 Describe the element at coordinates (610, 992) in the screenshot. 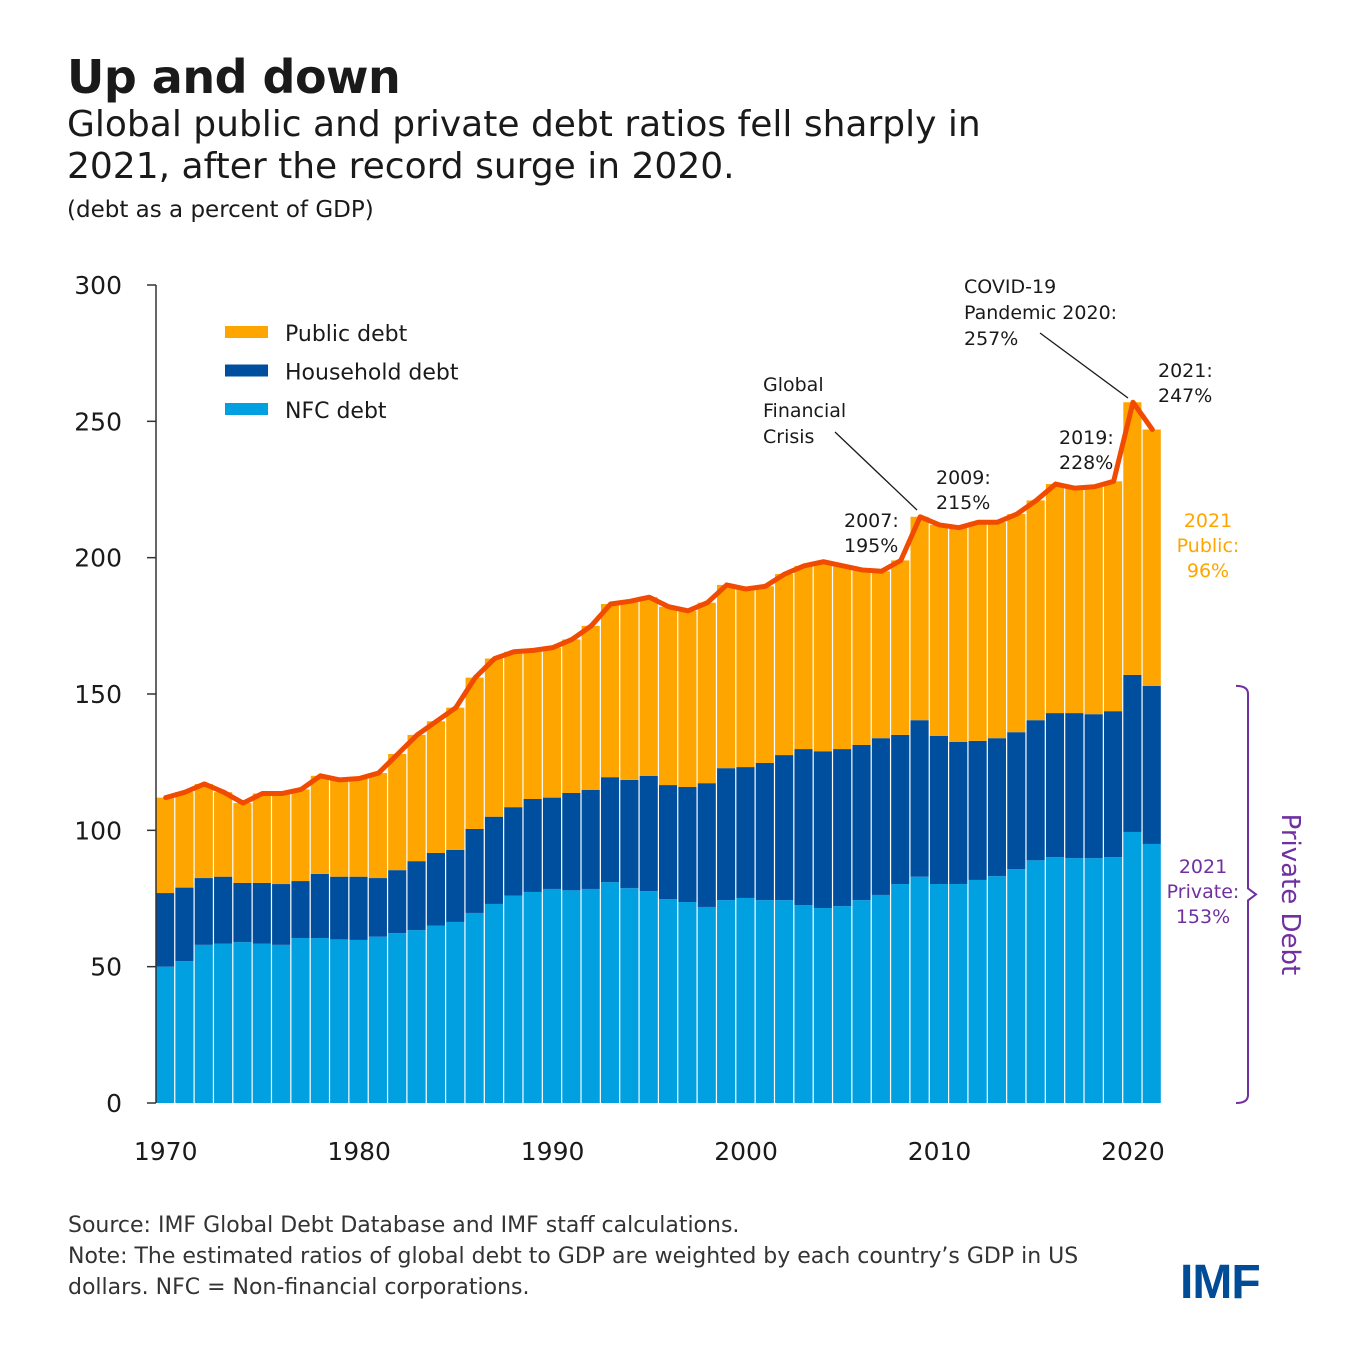

I see `nfc-bar-1993` at that location.